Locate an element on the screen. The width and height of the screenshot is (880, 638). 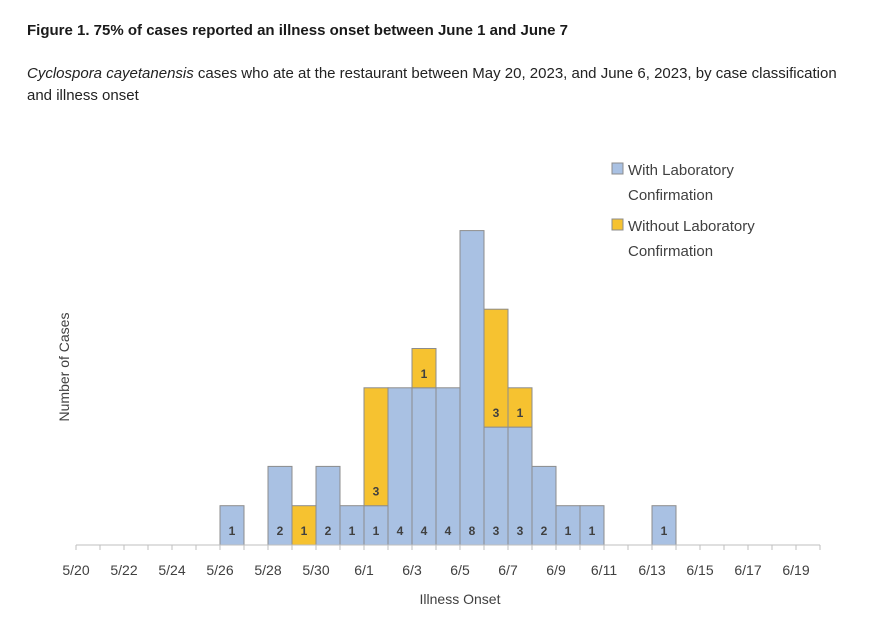
x-tick-label-6-5: 6/5 is located at coordinates (460, 570).